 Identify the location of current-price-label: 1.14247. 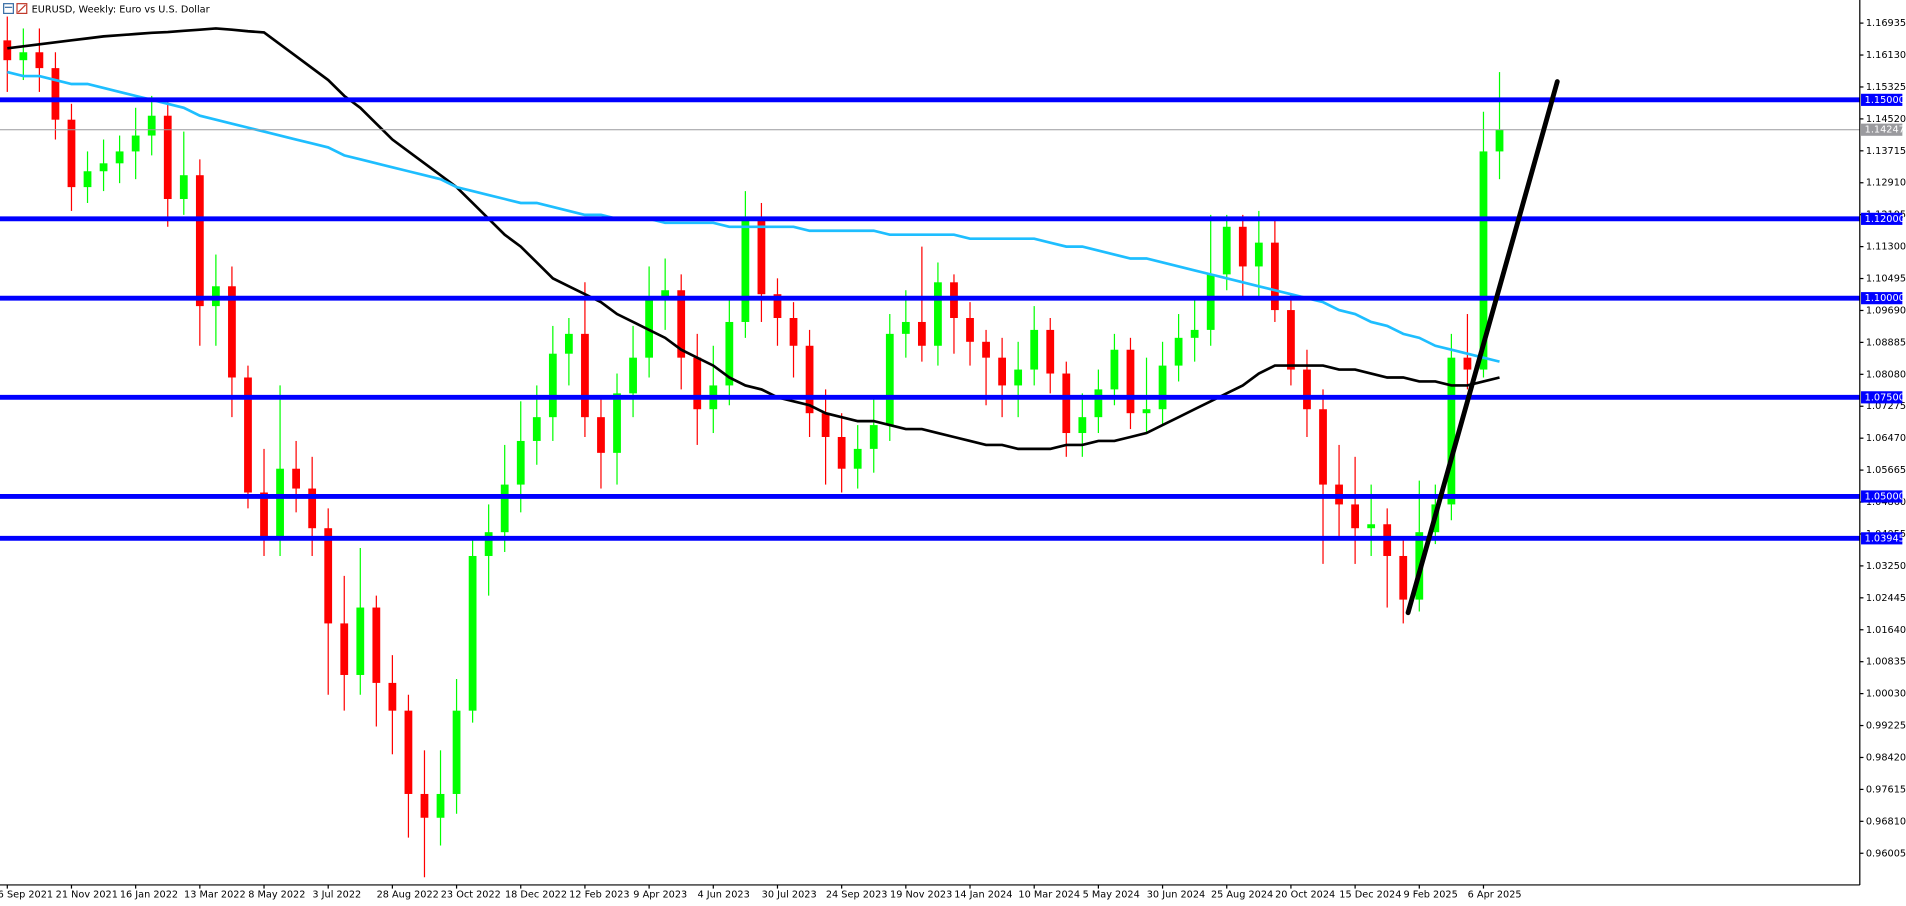
(1885, 130).